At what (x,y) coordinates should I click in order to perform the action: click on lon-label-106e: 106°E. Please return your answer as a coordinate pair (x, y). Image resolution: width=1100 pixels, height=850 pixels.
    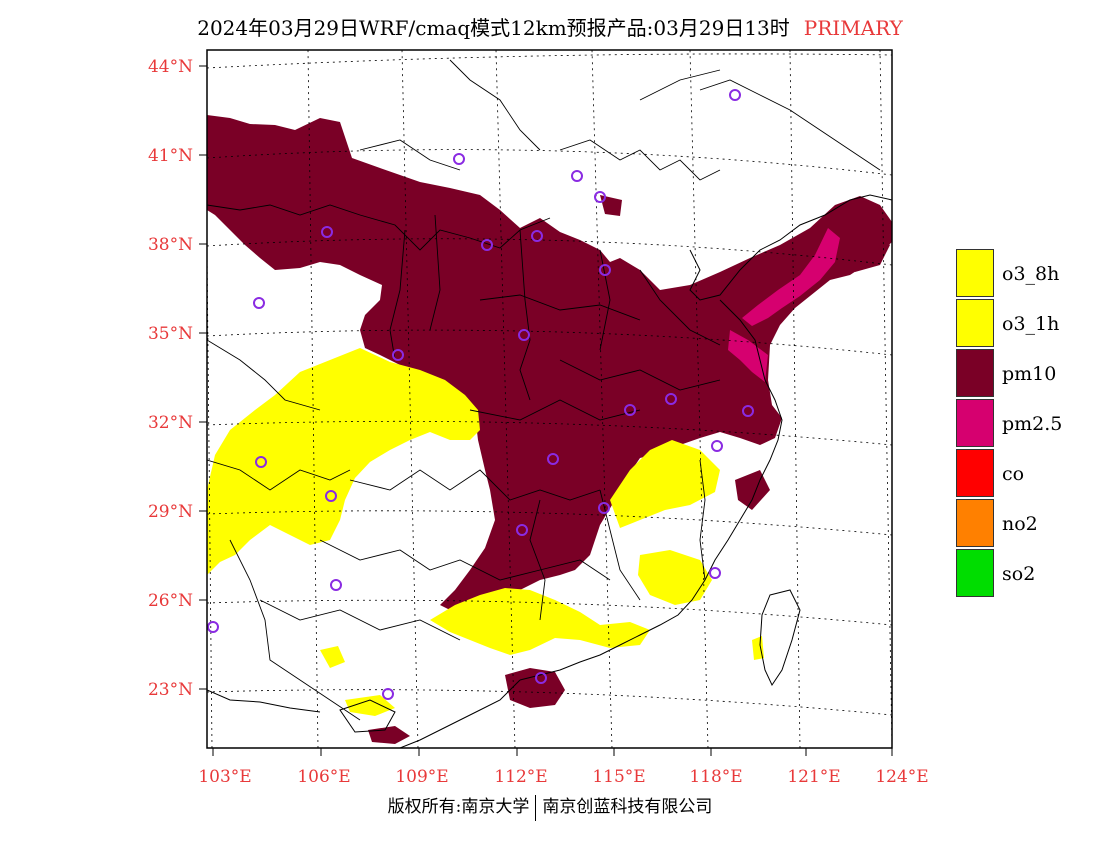
    Looking at the image, I should click on (323, 777).